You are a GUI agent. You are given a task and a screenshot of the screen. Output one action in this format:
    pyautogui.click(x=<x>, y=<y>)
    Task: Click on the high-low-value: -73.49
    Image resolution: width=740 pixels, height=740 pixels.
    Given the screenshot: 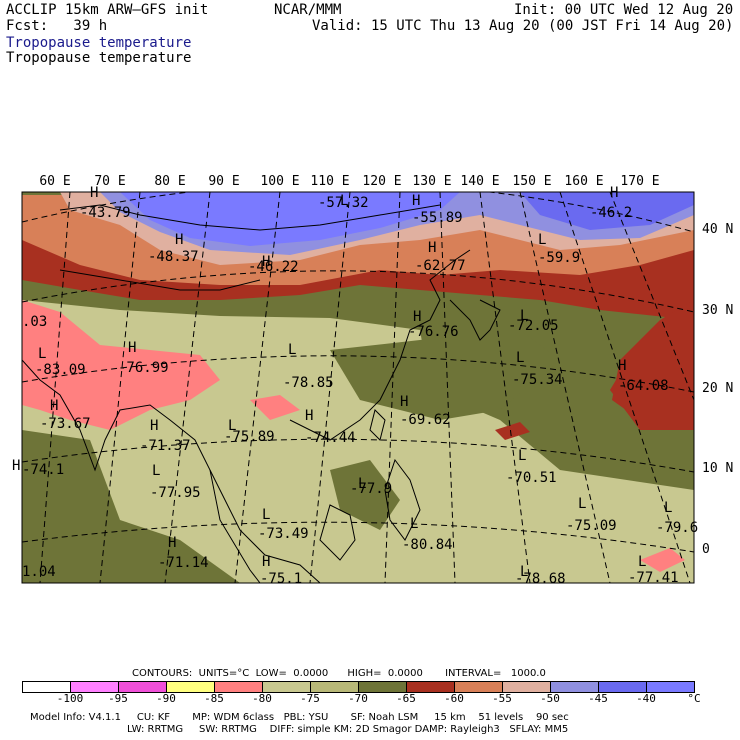 What is the action you would take?
    pyautogui.click(x=283, y=534)
    